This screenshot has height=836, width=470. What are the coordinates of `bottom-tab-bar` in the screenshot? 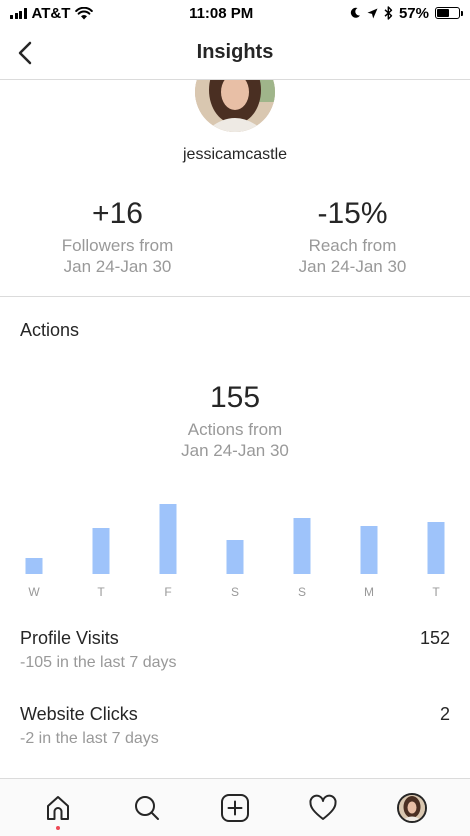 It's located at (235, 807).